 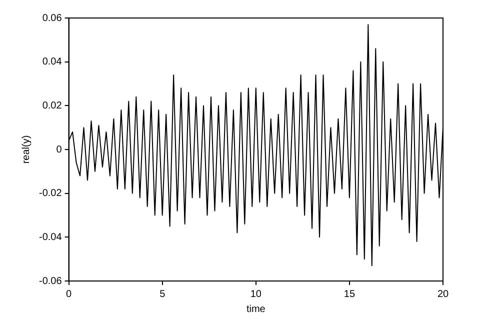 What do you see at coordinates (52, 18) in the screenshot?
I see `y-tick-label: 0.06` at bounding box center [52, 18].